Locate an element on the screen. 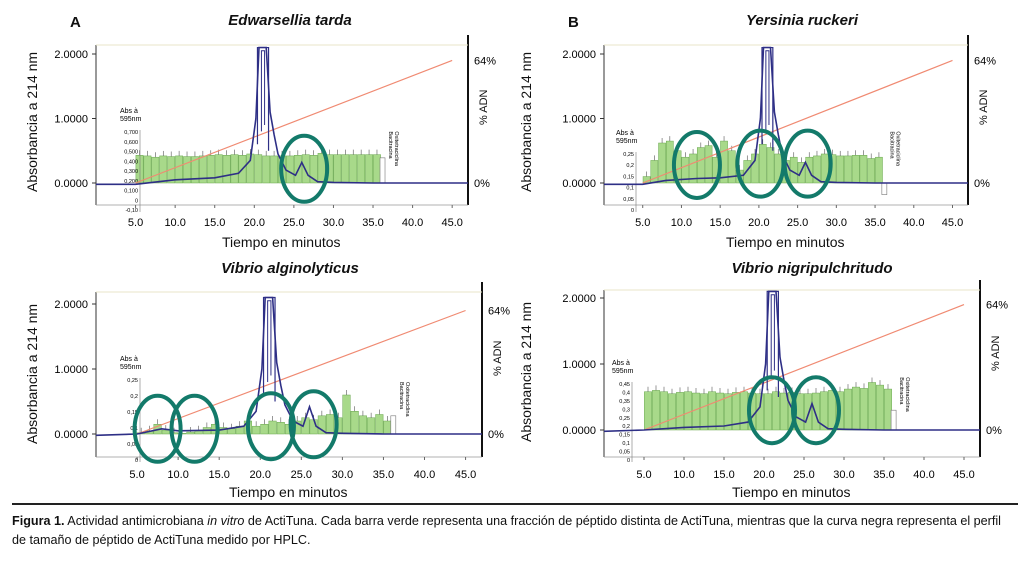 The image size is (1024, 567). x-tick-label: 15.0 is located at coordinates (723, 475).